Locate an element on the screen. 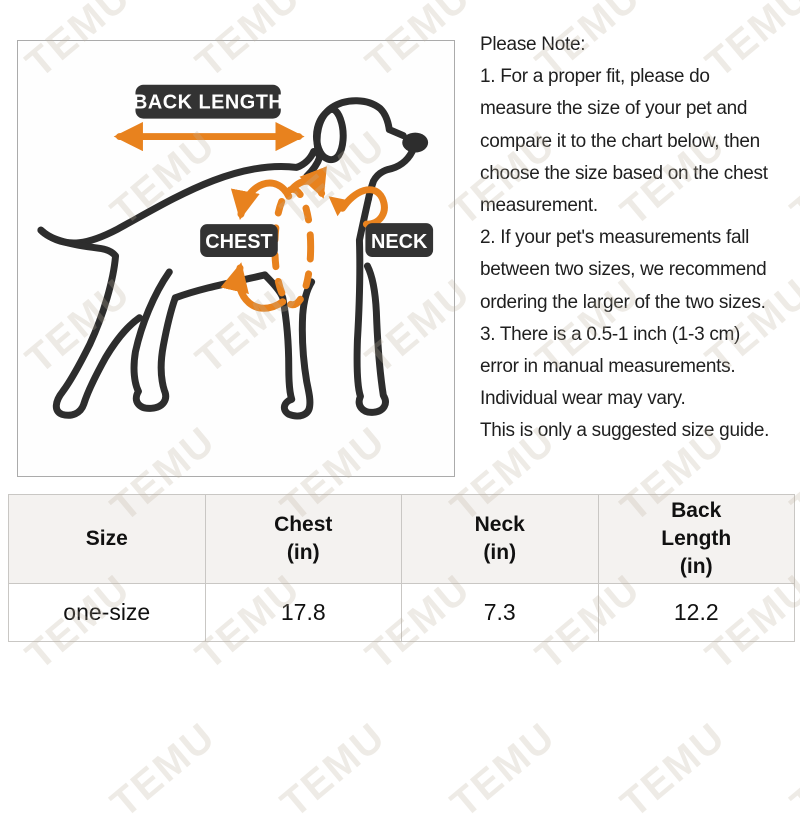 The height and width of the screenshot is (827, 800). neck-arrowhead is located at coordinates (338, 206).